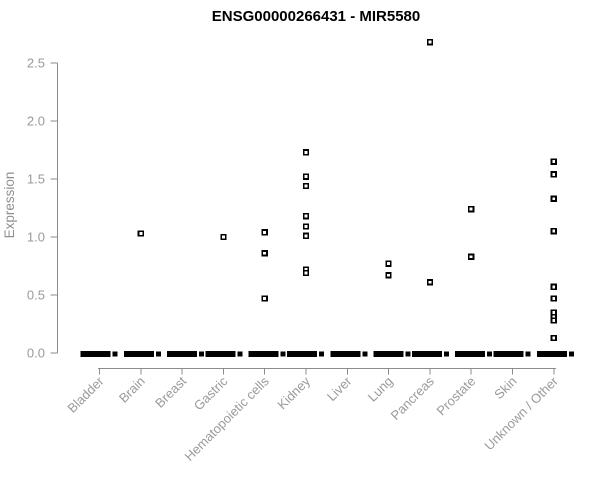 The image size is (600, 500). Describe the element at coordinates (521, 413) in the screenshot. I see `x-tick-label: Unknown / Other` at that location.